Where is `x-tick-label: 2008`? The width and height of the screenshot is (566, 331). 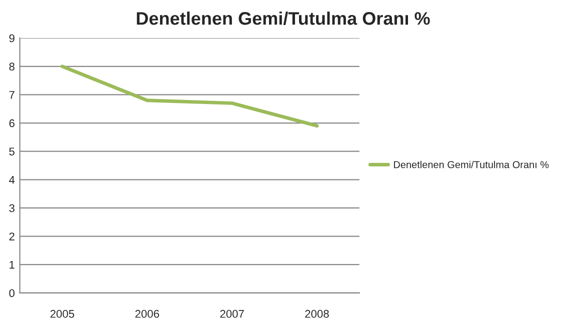
x-tick-label: 2008 is located at coordinates (317, 314).